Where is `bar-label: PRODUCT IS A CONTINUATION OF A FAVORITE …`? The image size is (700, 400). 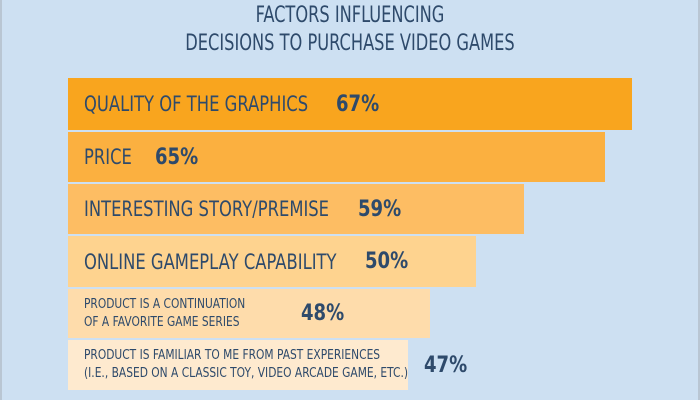
bar-label: PRODUCT IS A CONTINUATION OF A FAVORITE … is located at coordinates (165, 313).